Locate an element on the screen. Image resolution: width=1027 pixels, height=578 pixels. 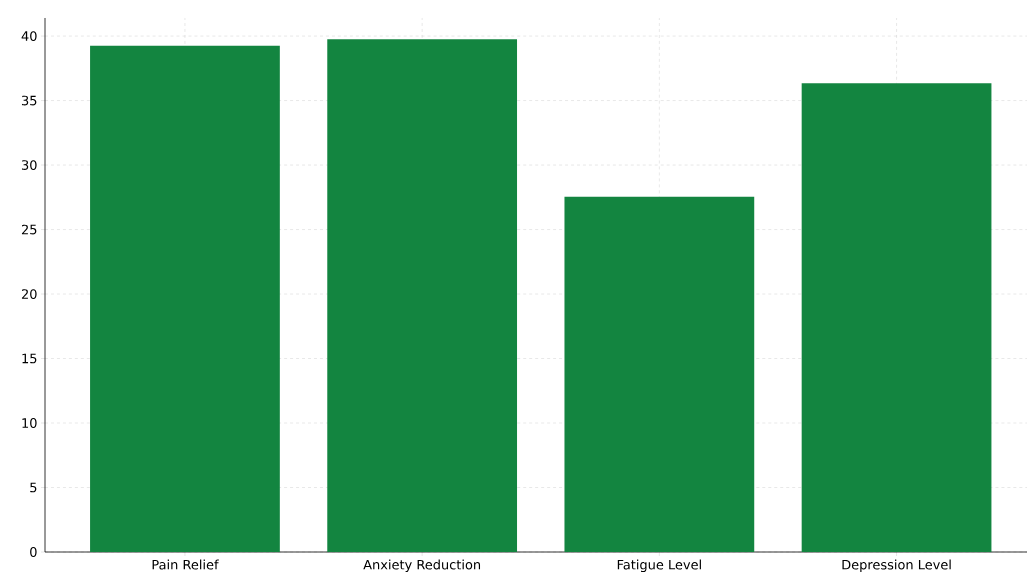
y-tick-label: 0 is located at coordinates (33, 552).